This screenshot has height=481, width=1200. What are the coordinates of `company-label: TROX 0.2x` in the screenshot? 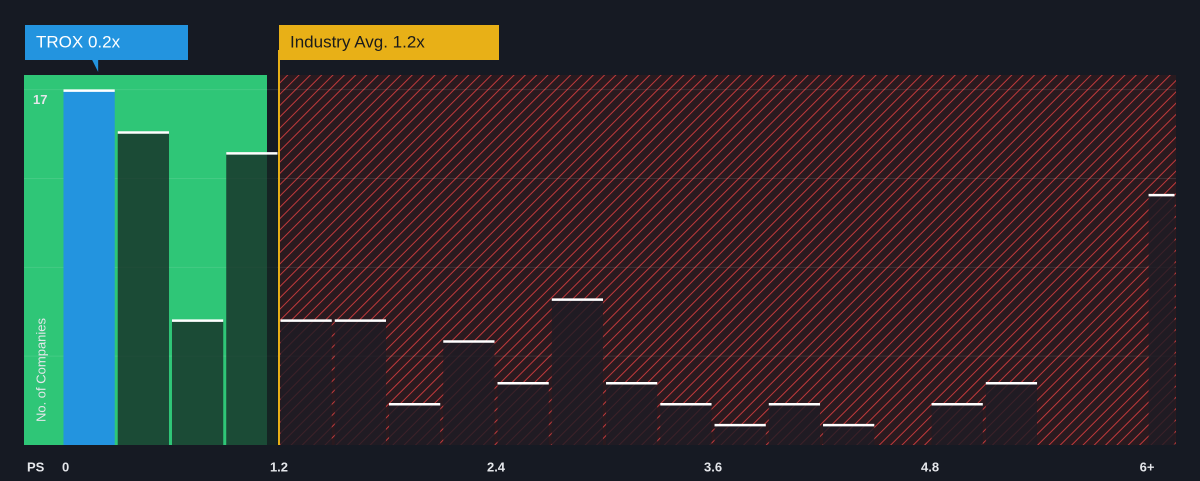 It's located at (78, 41).